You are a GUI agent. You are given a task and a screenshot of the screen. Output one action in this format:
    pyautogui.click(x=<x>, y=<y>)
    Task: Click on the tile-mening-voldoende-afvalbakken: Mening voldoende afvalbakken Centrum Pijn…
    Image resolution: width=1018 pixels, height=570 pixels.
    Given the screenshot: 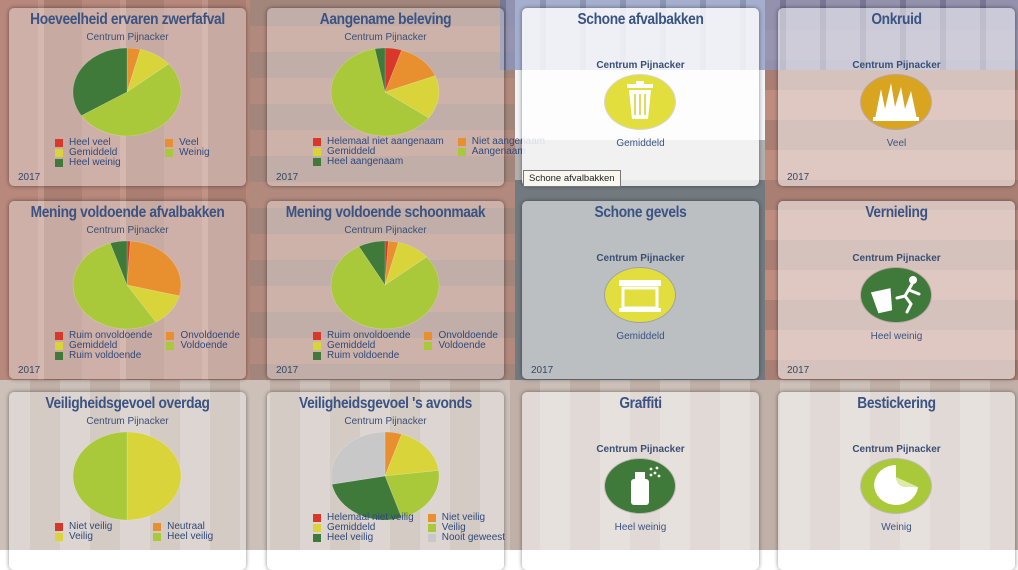 What is the action you would take?
    pyautogui.click(x=127, y=290)
    